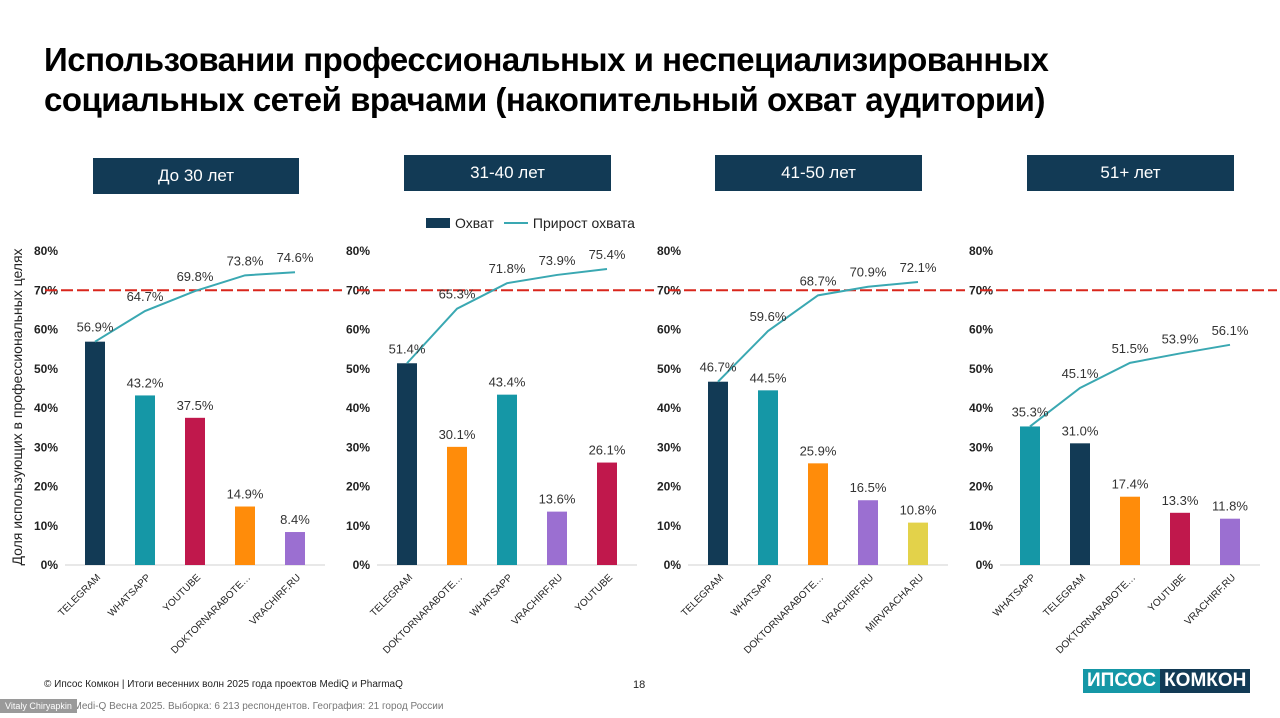  Describe the element at coordinates (1230, 330) in the screenshot. I see `line-value-label: 56.1%` at that location.